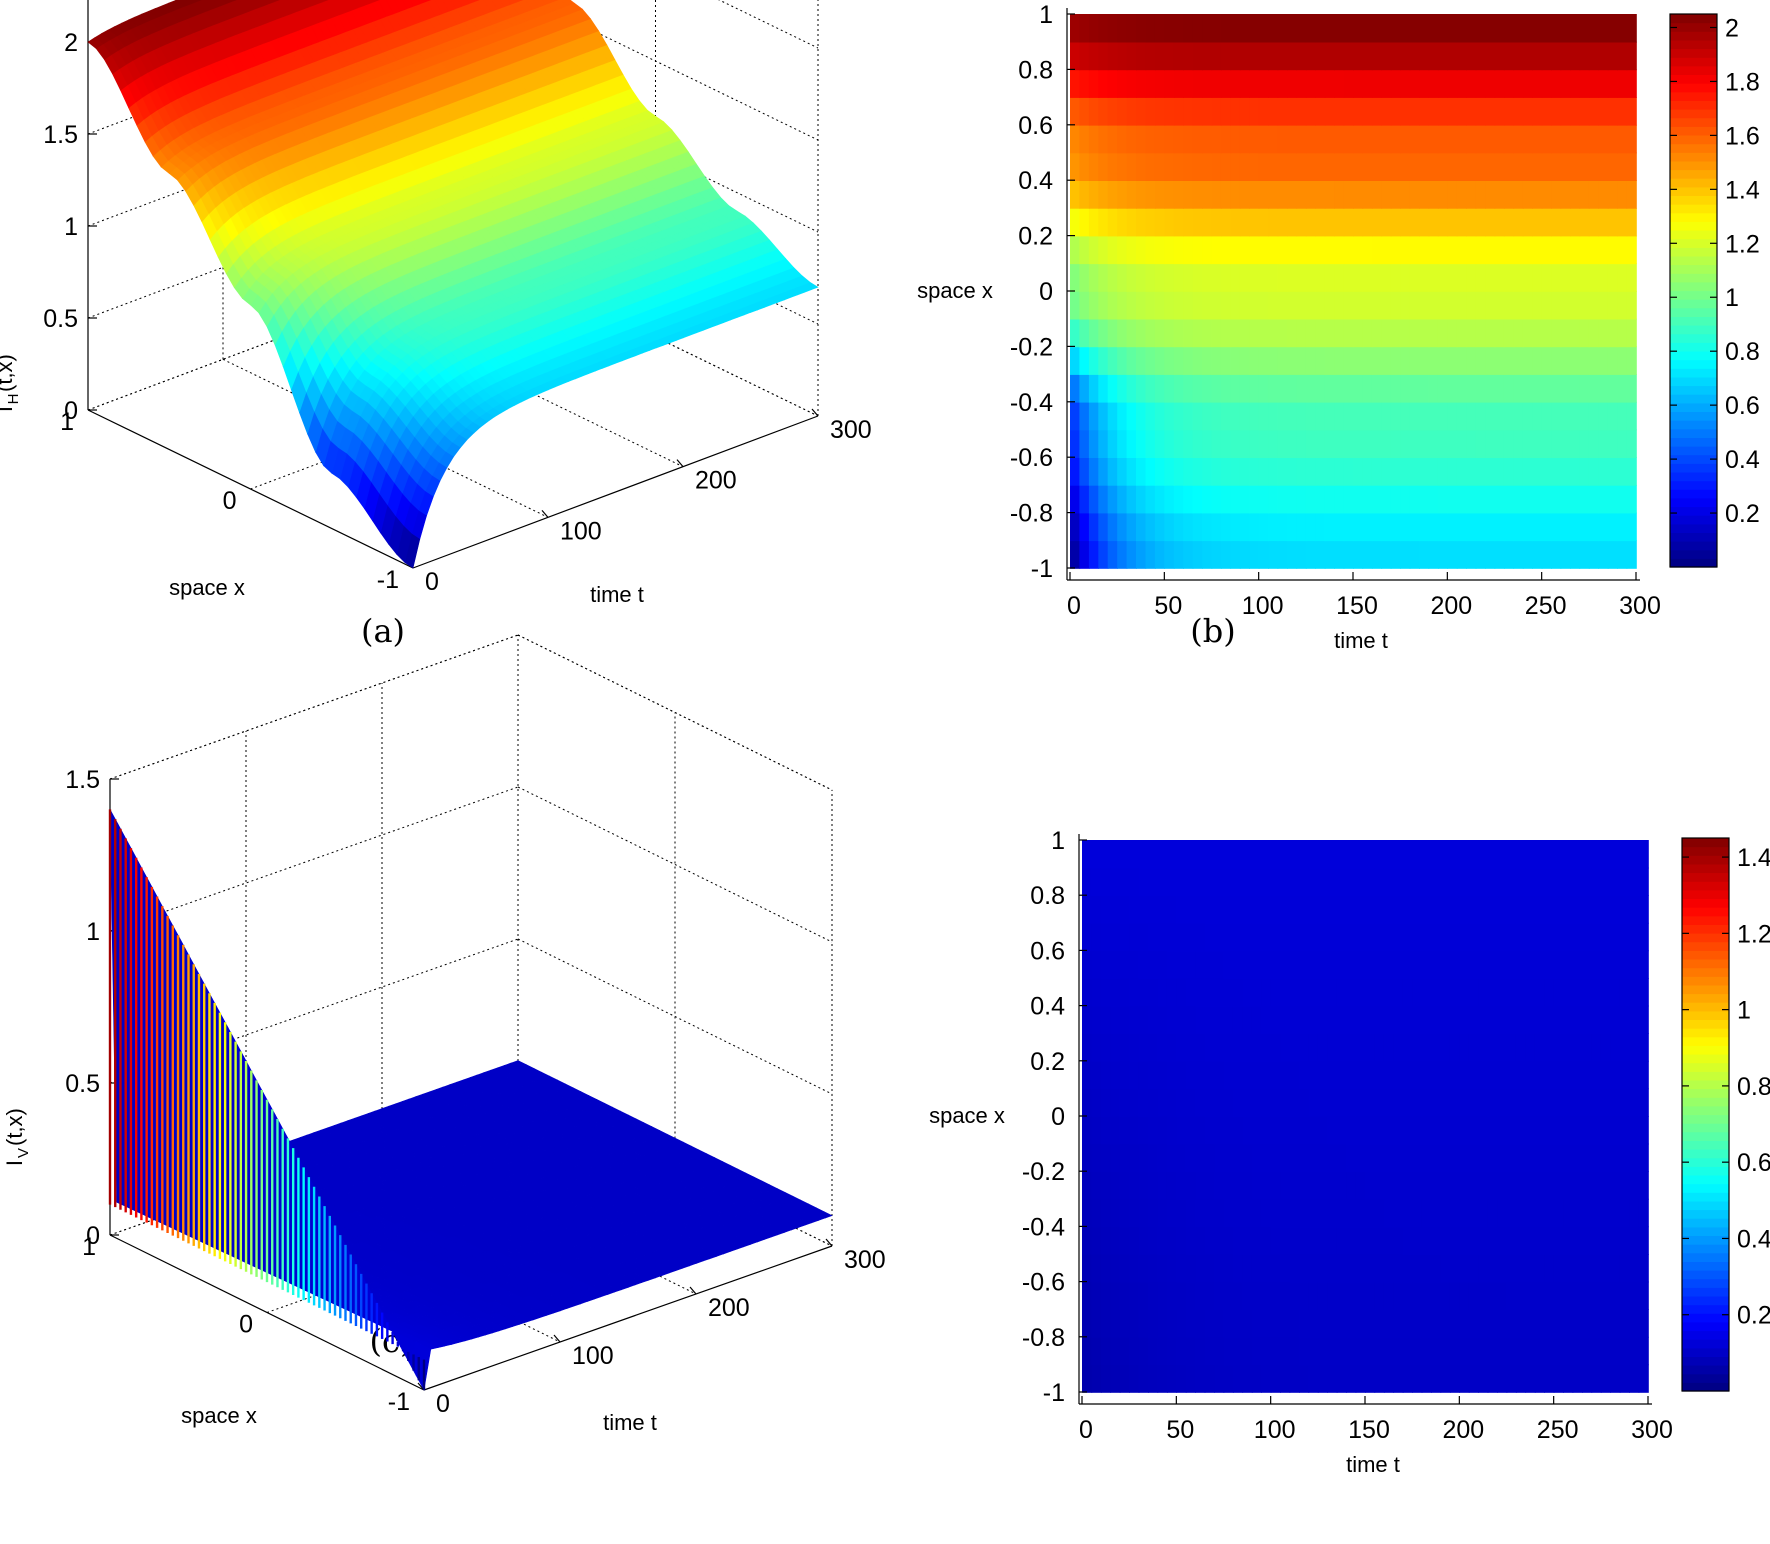  I want to click on colorbar-tick-label: 1.8, so click(1742, 82).